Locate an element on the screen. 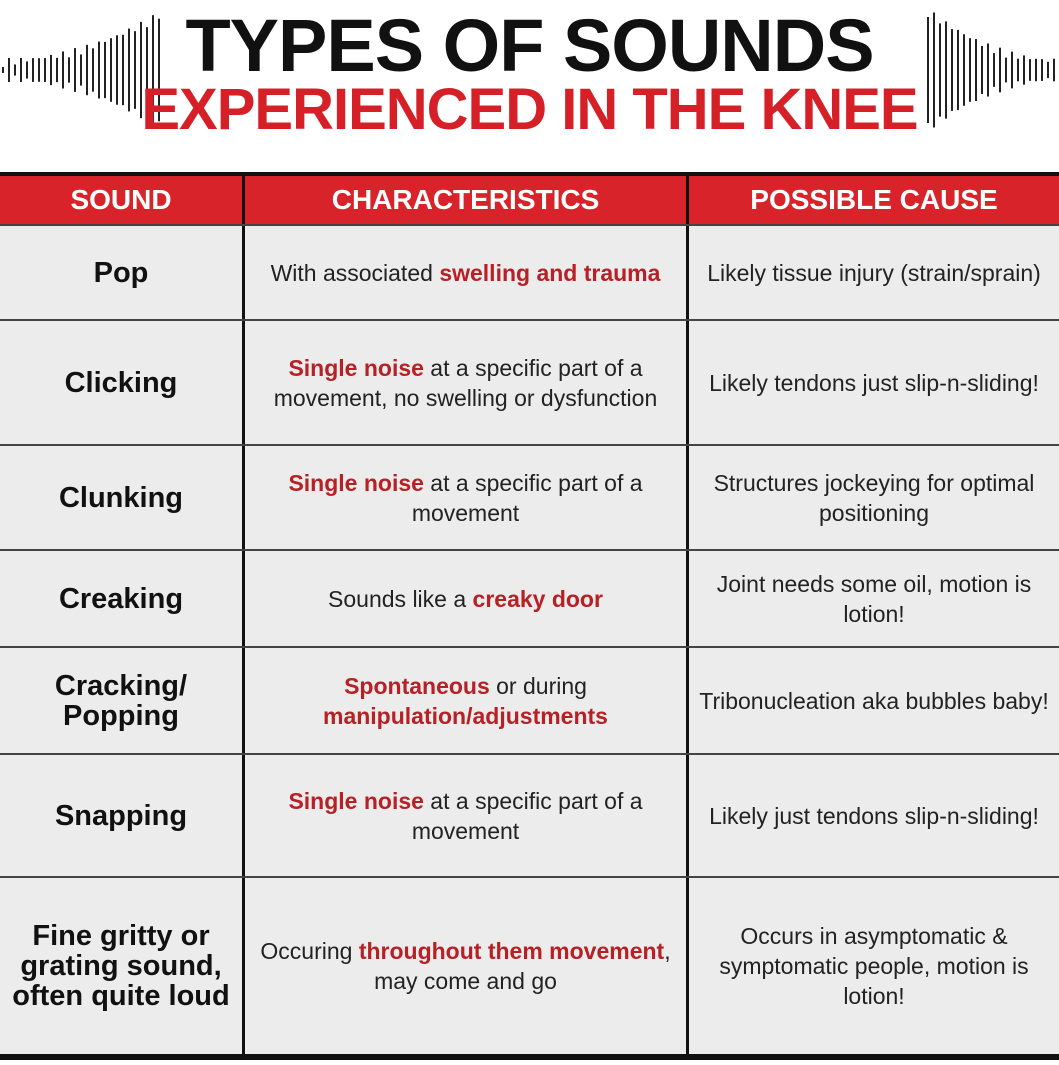  characteristics-cell: With associated swelling and trauma is located at coordinates (467, 272).